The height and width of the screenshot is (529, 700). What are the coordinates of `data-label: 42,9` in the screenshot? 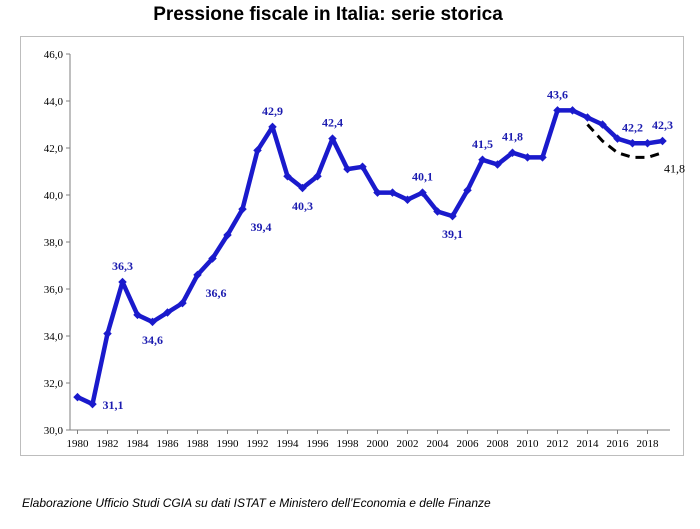 It's located at (272, 111).